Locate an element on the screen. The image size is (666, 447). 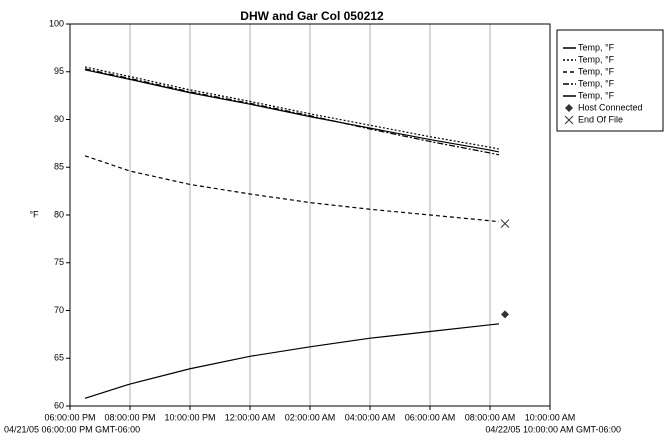
y-tick-label: 70 is located at coordinates (59, 310).